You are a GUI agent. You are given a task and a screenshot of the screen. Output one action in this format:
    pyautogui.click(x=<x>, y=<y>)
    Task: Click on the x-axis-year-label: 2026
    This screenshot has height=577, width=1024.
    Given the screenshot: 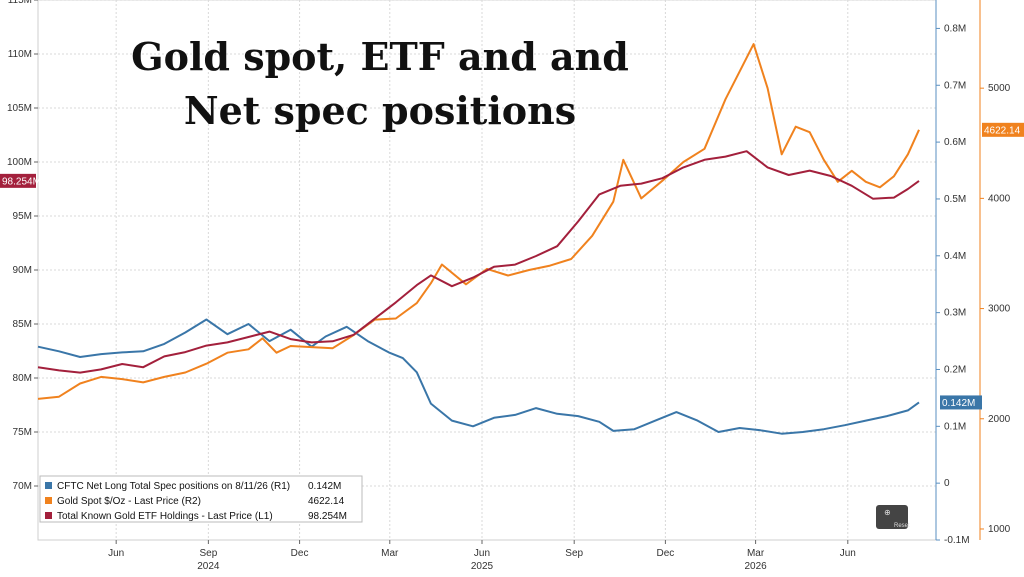 What is the action you would take?
    pyautogui.click(x=755, y=566)
    